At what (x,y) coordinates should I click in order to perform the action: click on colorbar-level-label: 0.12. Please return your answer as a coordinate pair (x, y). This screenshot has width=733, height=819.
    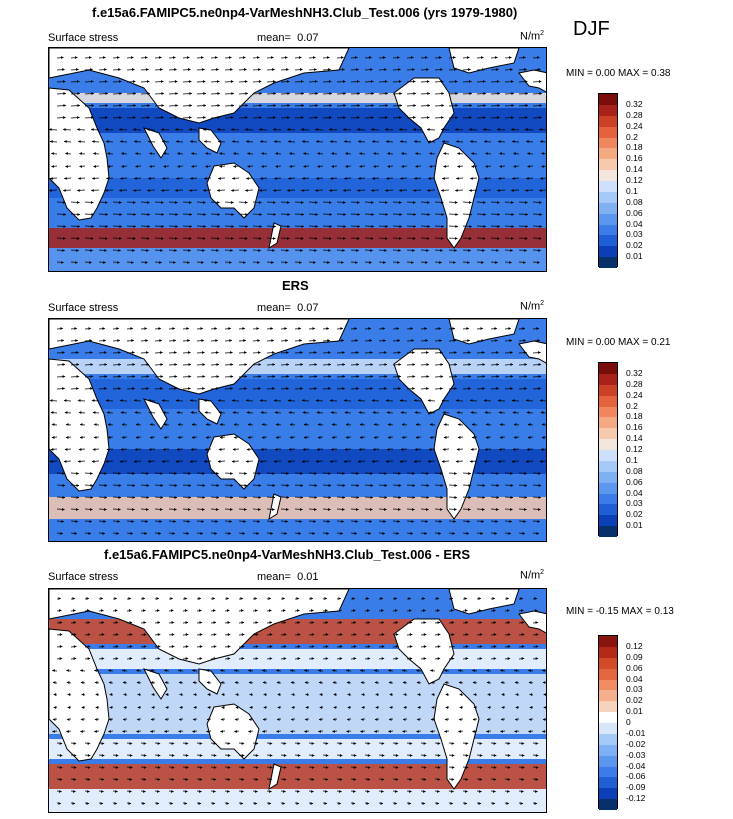
    Looking at the image, I should click on (634, 180).